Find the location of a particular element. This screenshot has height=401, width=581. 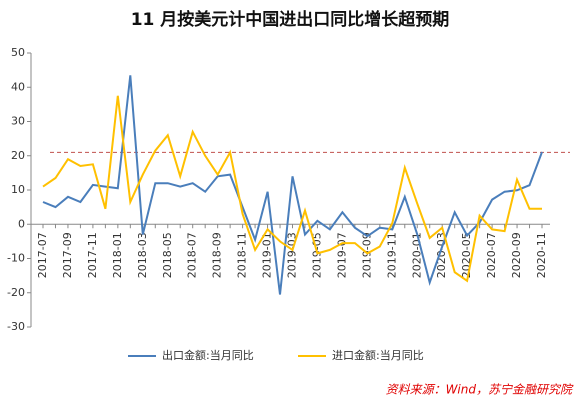

x-tick-label: 2018-01 is located at coordinates (117, 255).